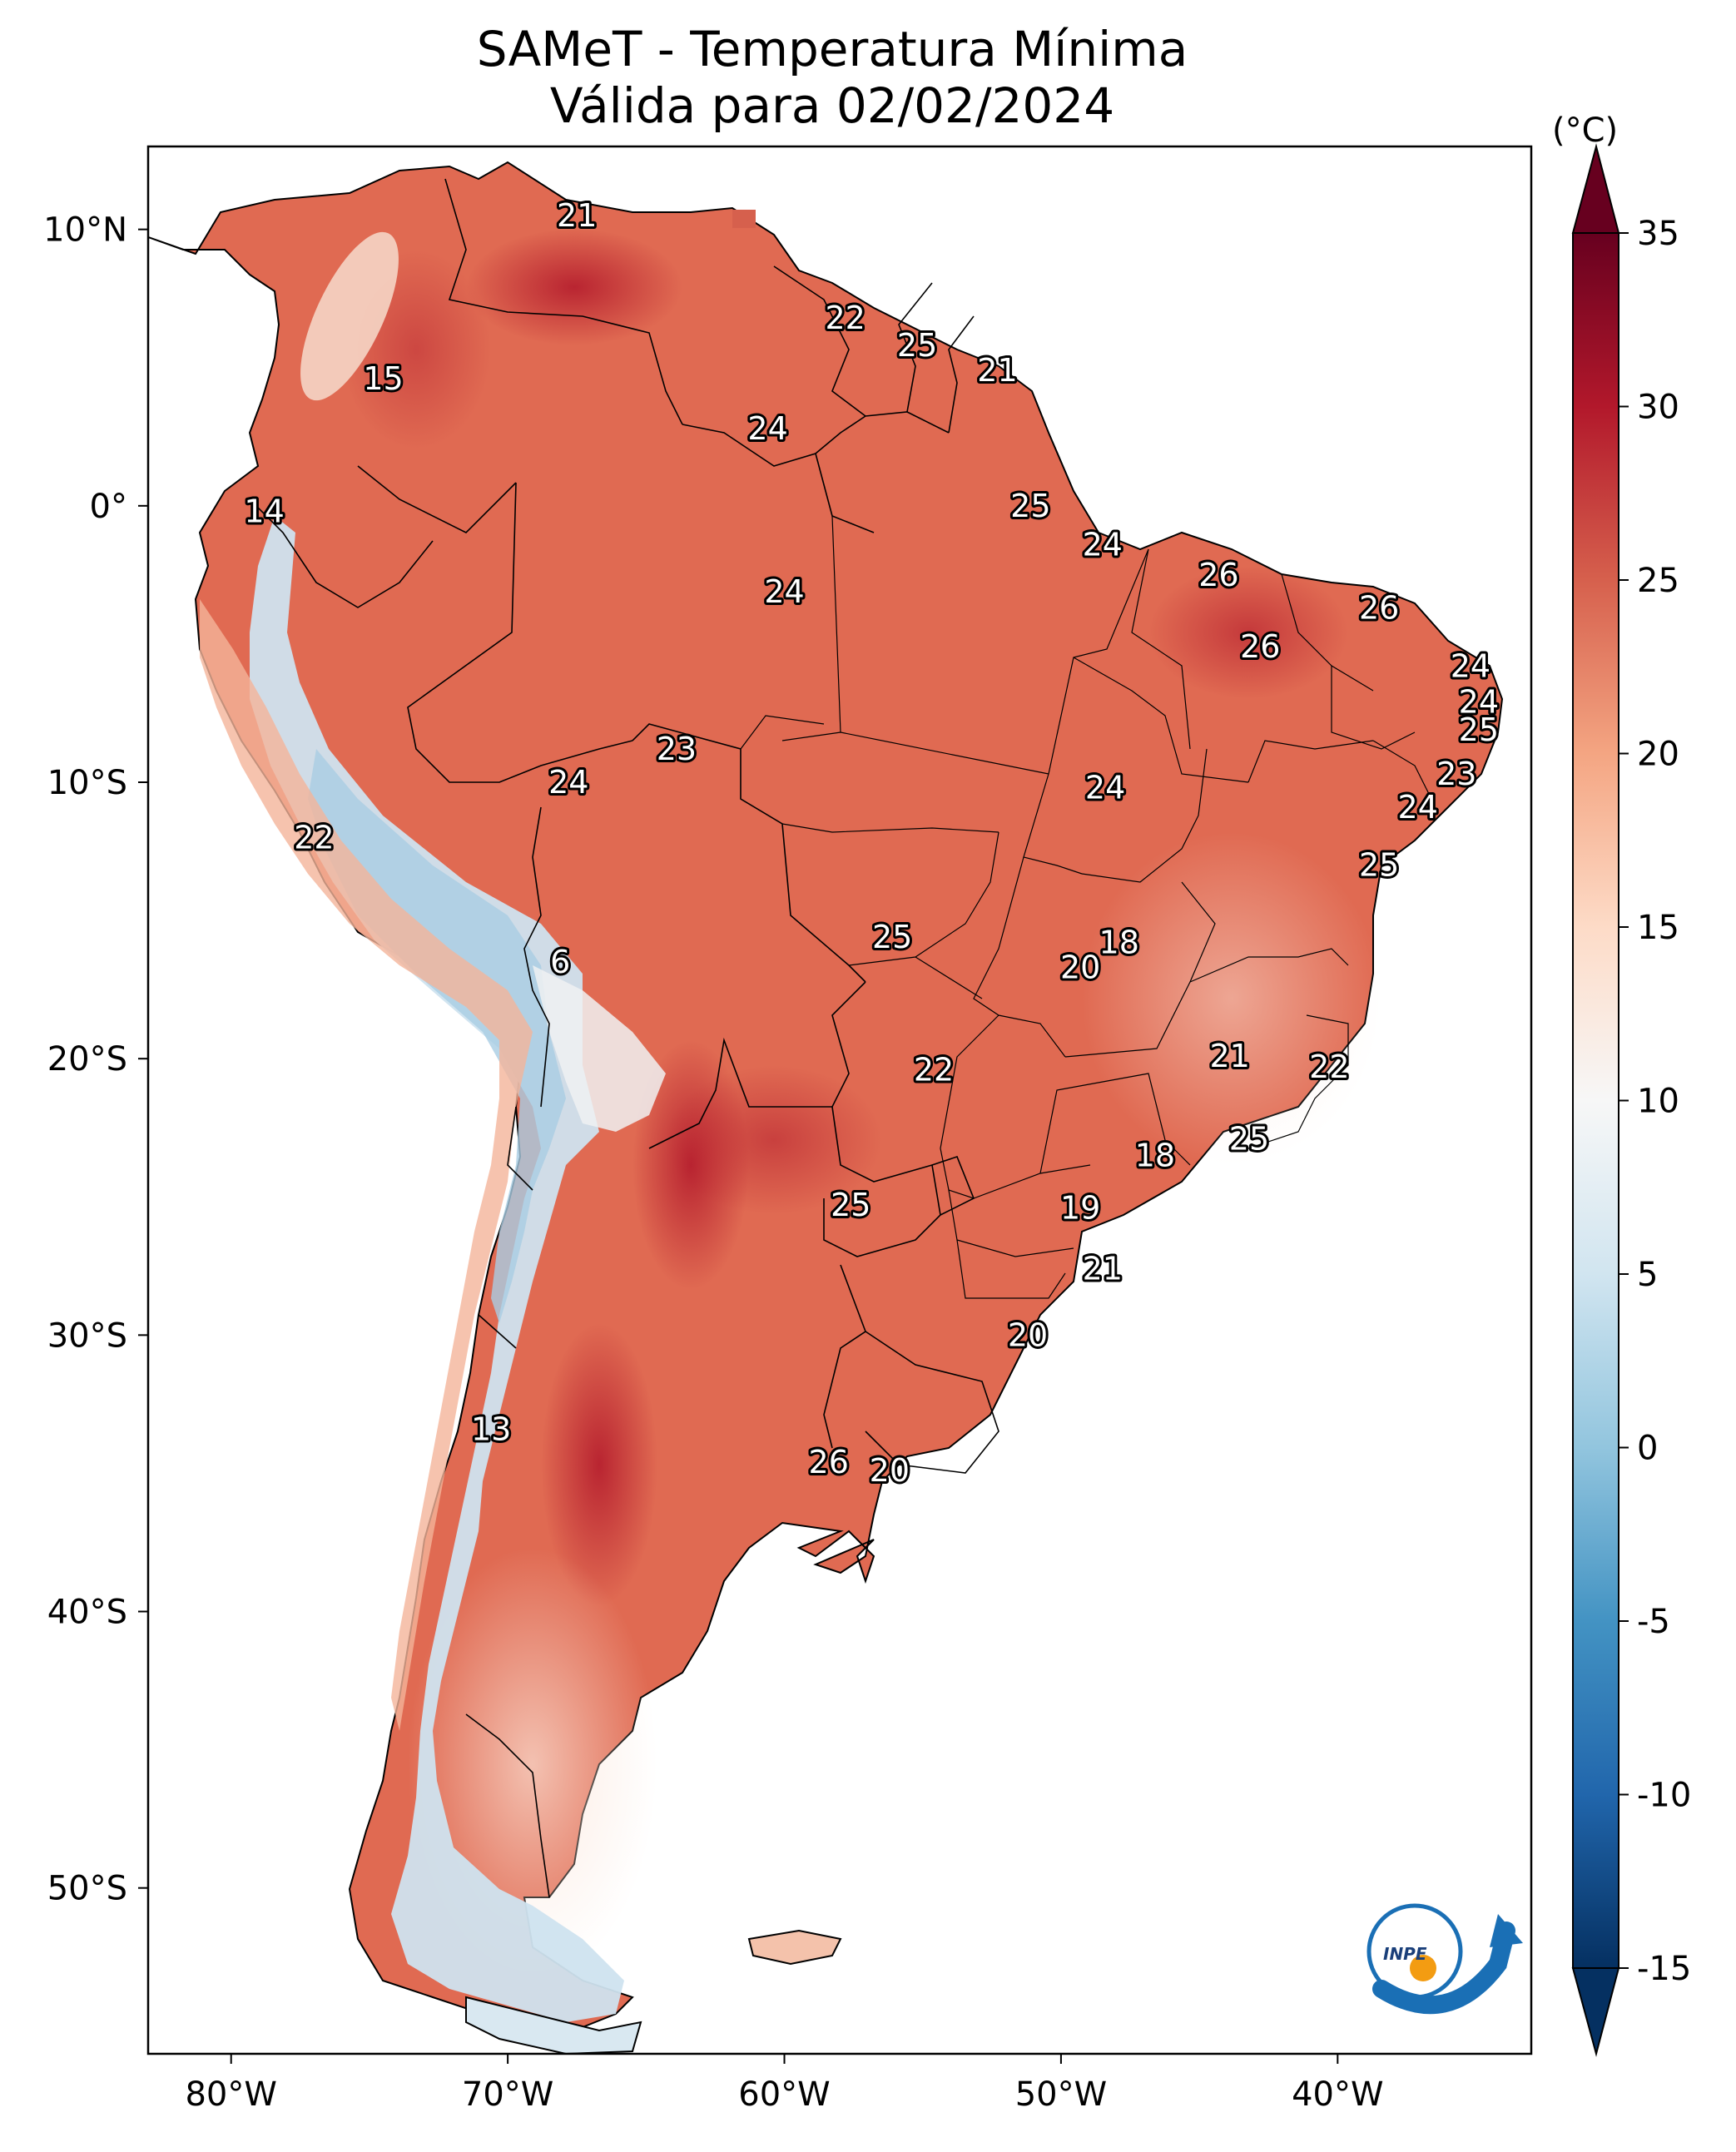 Image resolution: width=1736 pixels, height=2152 pixels. What do you see at coordinates (87, 1059) in the screenshot?
I see `y-tick-label: 20°S` at bounding box center [87, 1059].